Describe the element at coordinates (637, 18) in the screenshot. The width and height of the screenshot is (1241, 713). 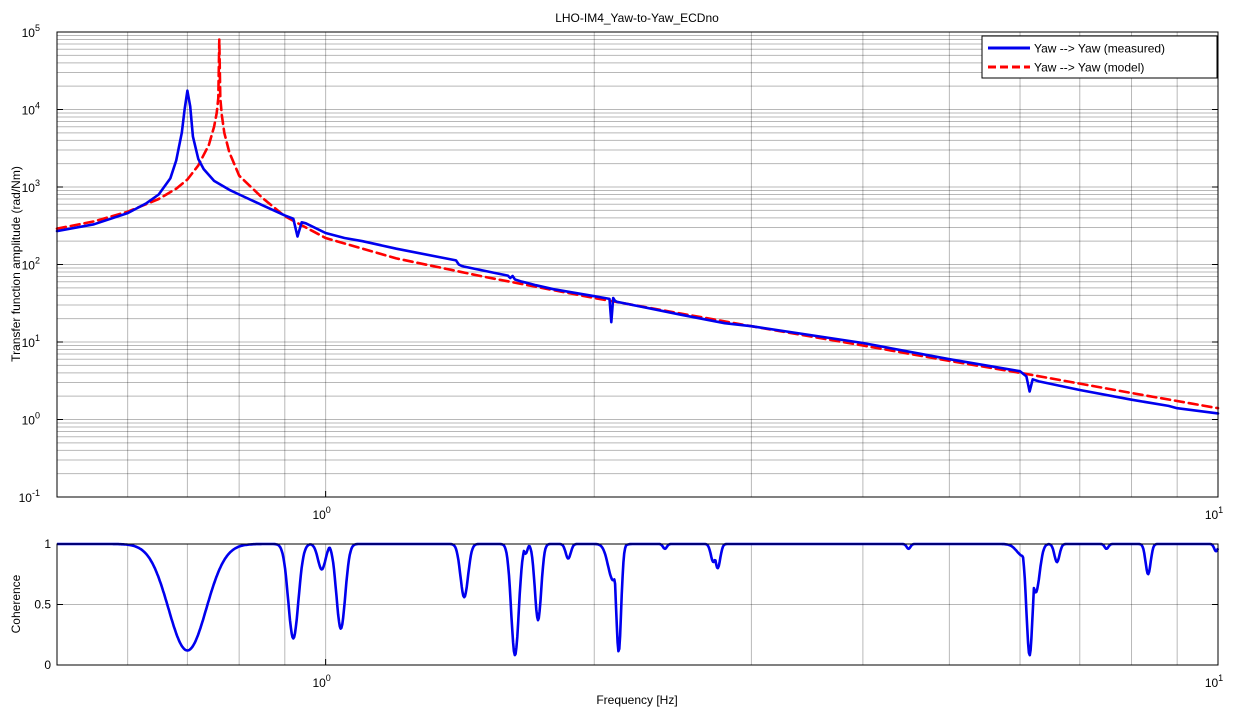
I see `chart-title: LHO-IM4_Yaw-to-Yaw_ECDno` at that location.